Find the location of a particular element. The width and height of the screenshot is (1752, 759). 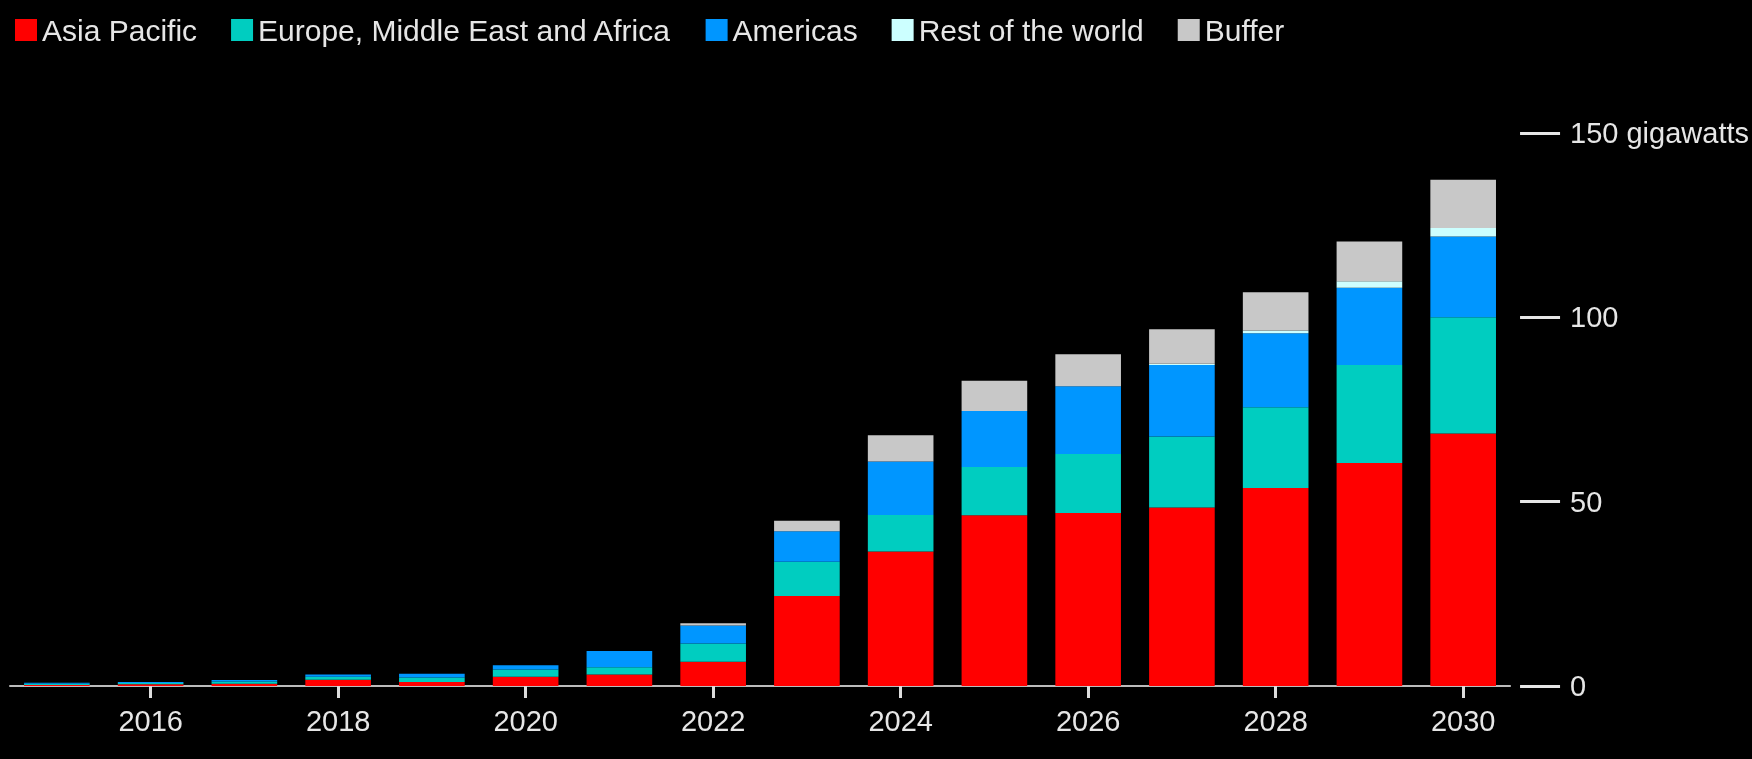

x-tick-label: 2026 is located at coordinates (1088, 720).